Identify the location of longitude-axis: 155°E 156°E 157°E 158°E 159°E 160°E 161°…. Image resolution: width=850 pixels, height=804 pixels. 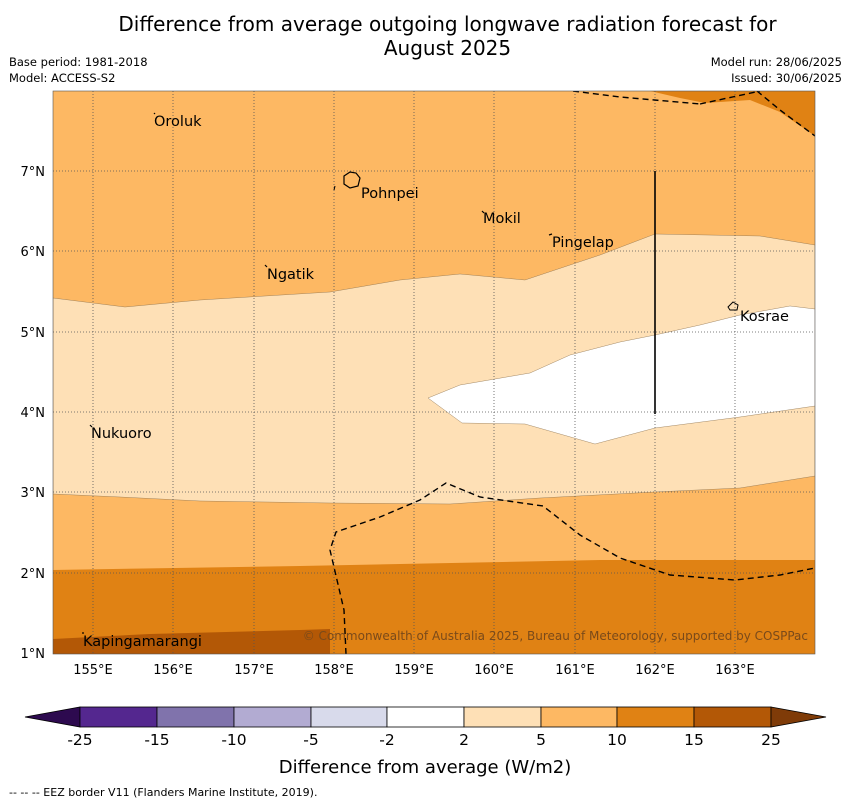
(414, 670).